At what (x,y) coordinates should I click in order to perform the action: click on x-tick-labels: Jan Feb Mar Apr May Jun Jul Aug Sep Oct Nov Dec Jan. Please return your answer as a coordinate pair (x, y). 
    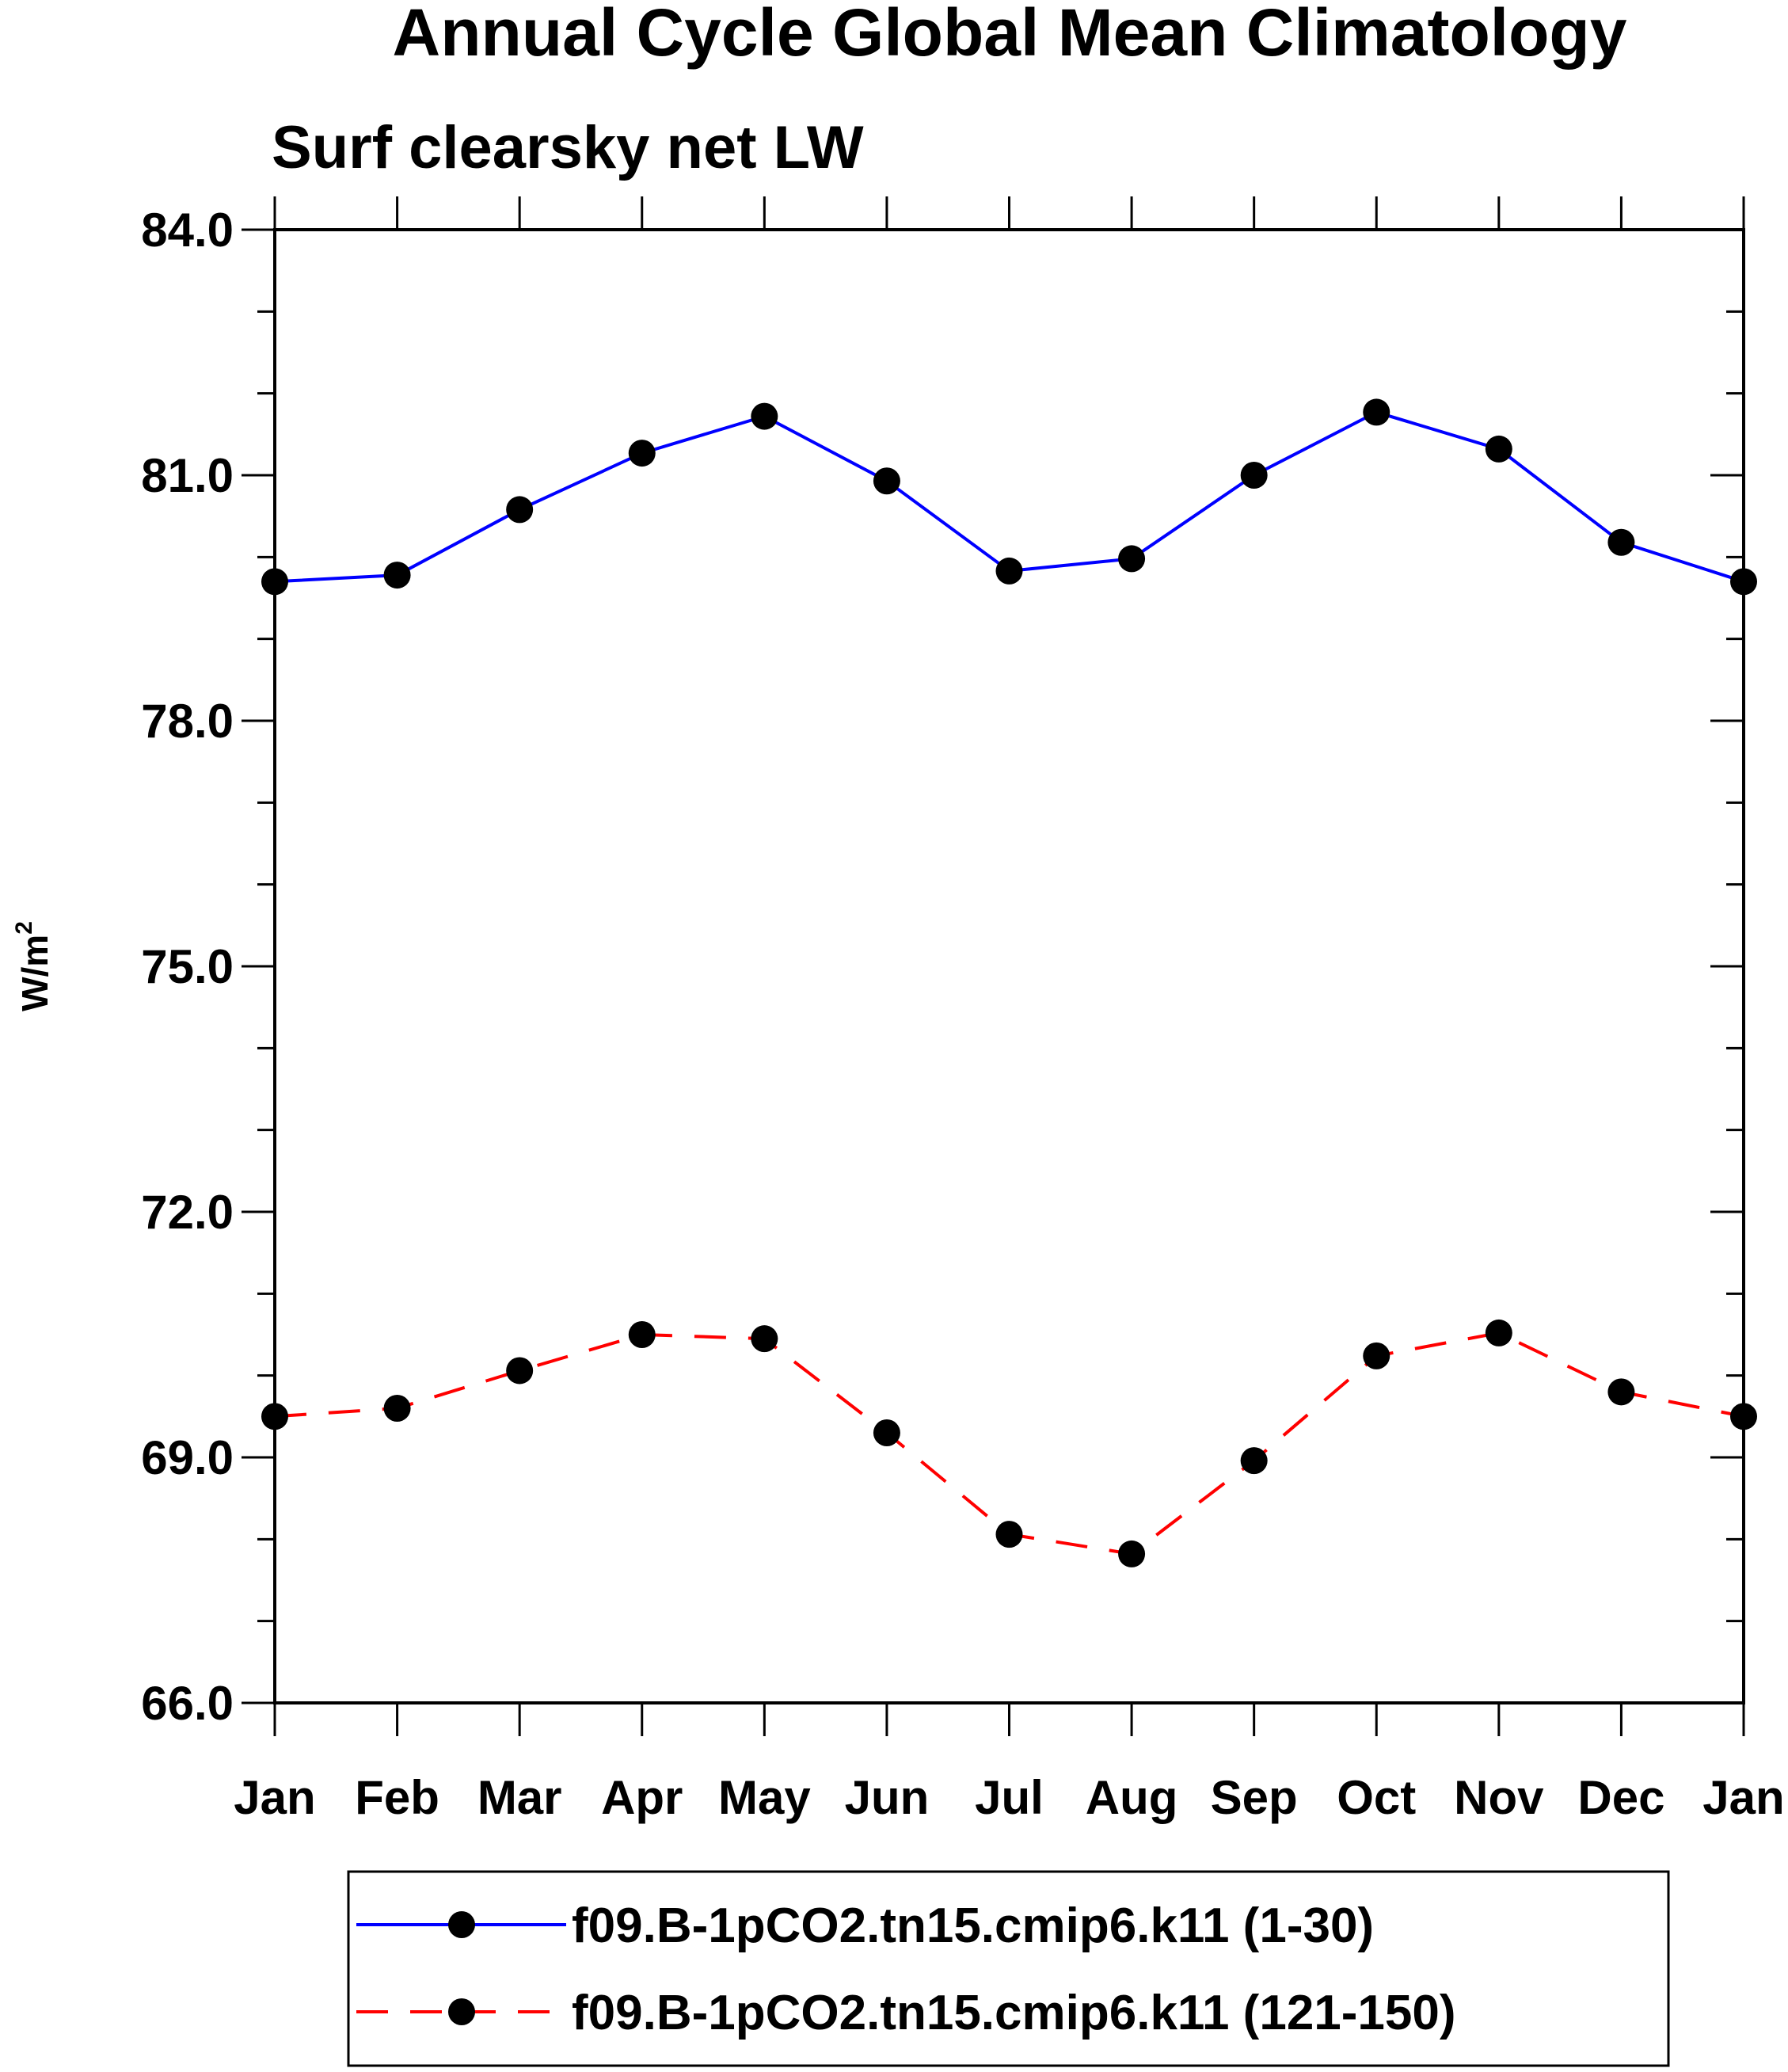
    Looking at the image, I should click on (1009, 1797).